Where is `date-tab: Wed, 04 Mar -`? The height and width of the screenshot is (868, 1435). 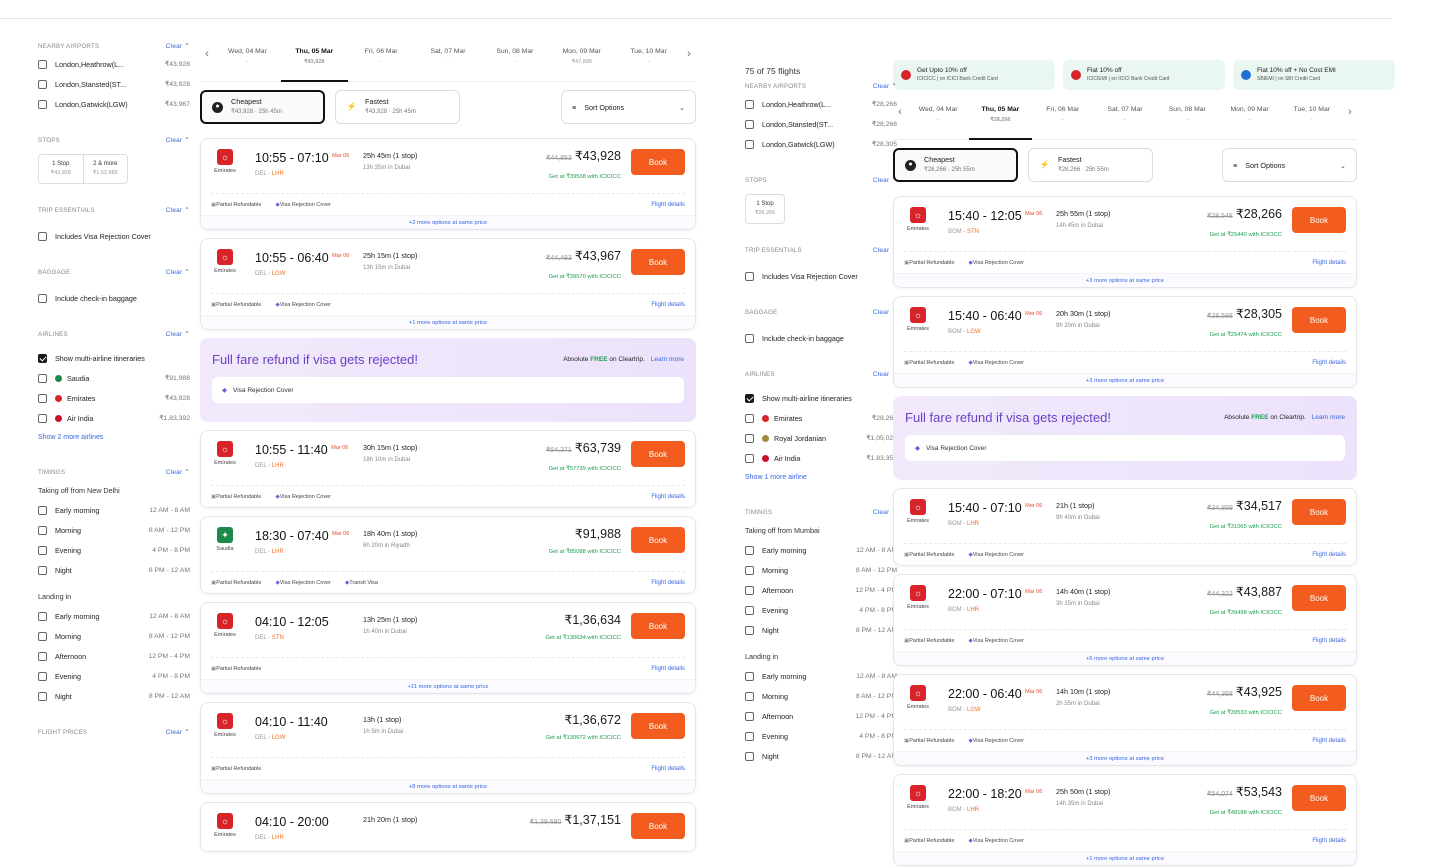
date-tab: Wed, 04 Mar - is located at coordinates (247, 55).